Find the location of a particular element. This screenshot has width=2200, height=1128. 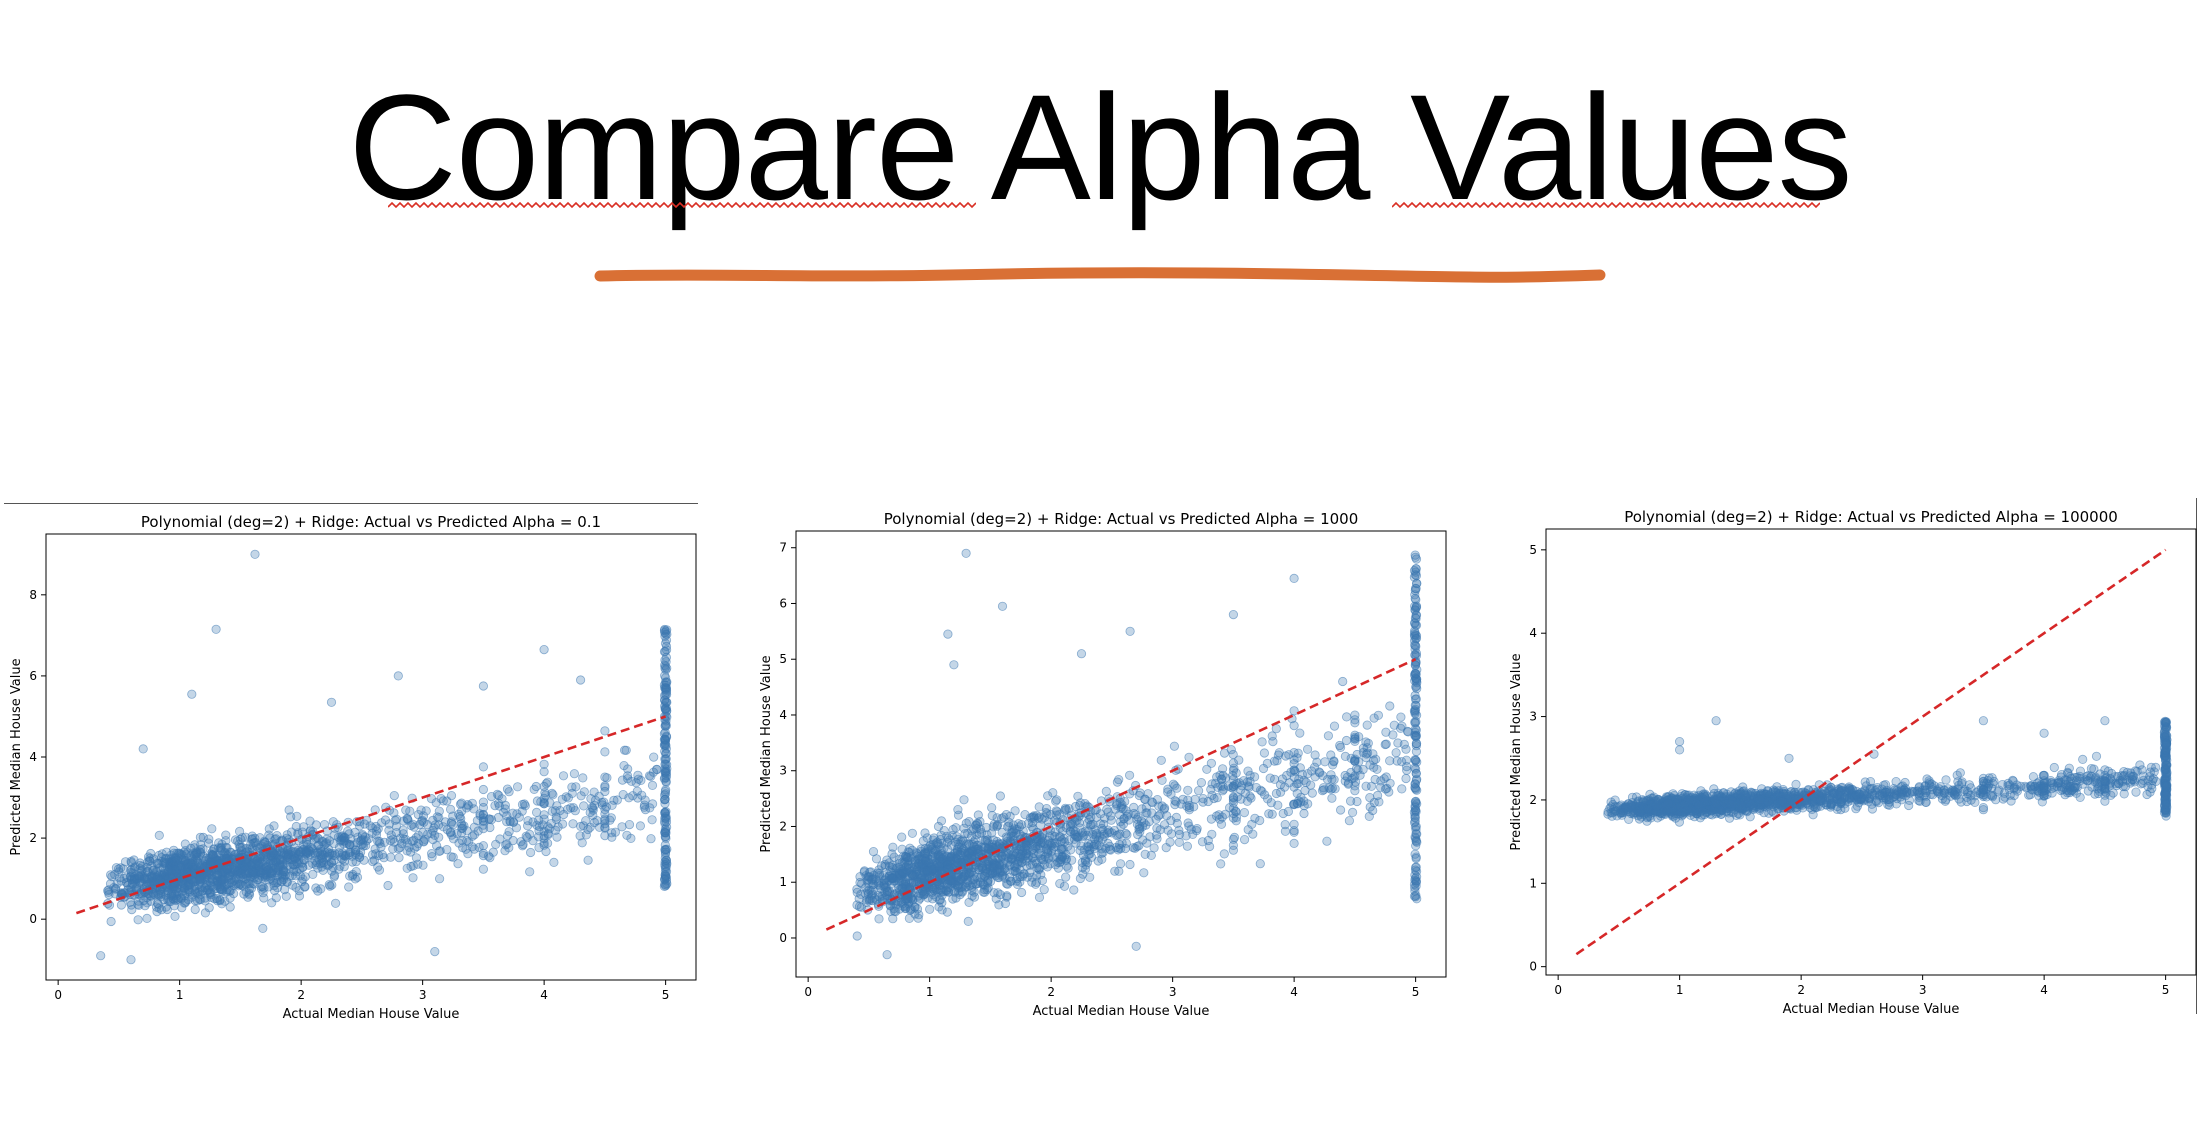

slide-title: Compare Alpha Values is located at coordinates (1100, 147).